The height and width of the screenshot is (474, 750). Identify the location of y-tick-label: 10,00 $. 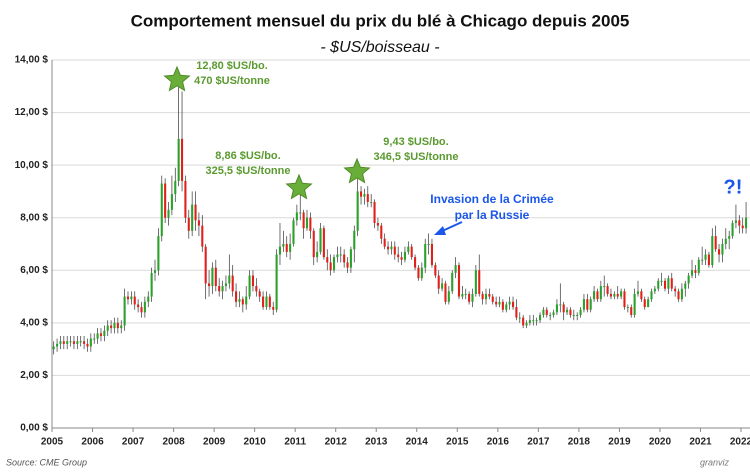
(32, 165).